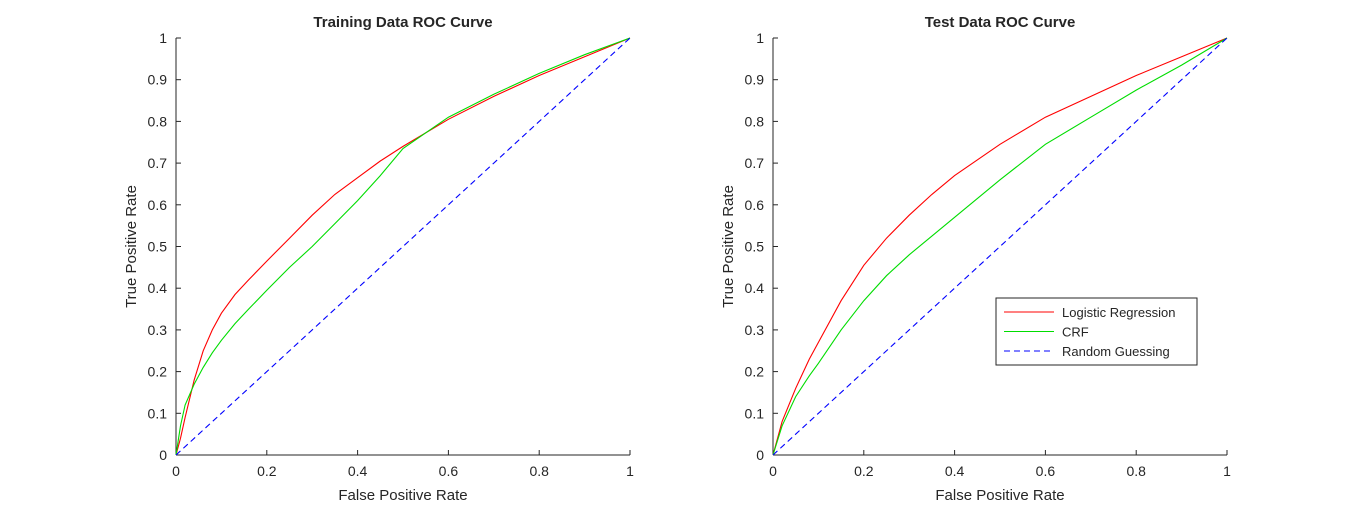 This screenshot has height=511, width=1356. I want to click on legend: Logistic Regression CRF Random Guessing, so click(1096, 331).